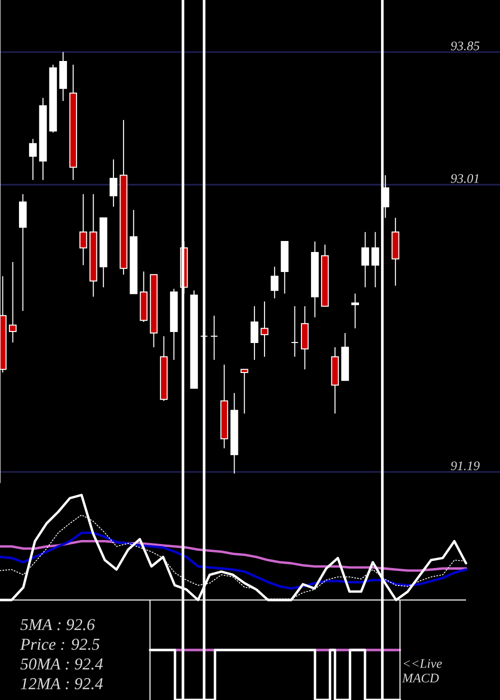 The width and height of the screenshot is (500, 700). Describe the element at coordinates (61, 664) in the screenshot. I see `text: 50MA : 92.4` at that location.